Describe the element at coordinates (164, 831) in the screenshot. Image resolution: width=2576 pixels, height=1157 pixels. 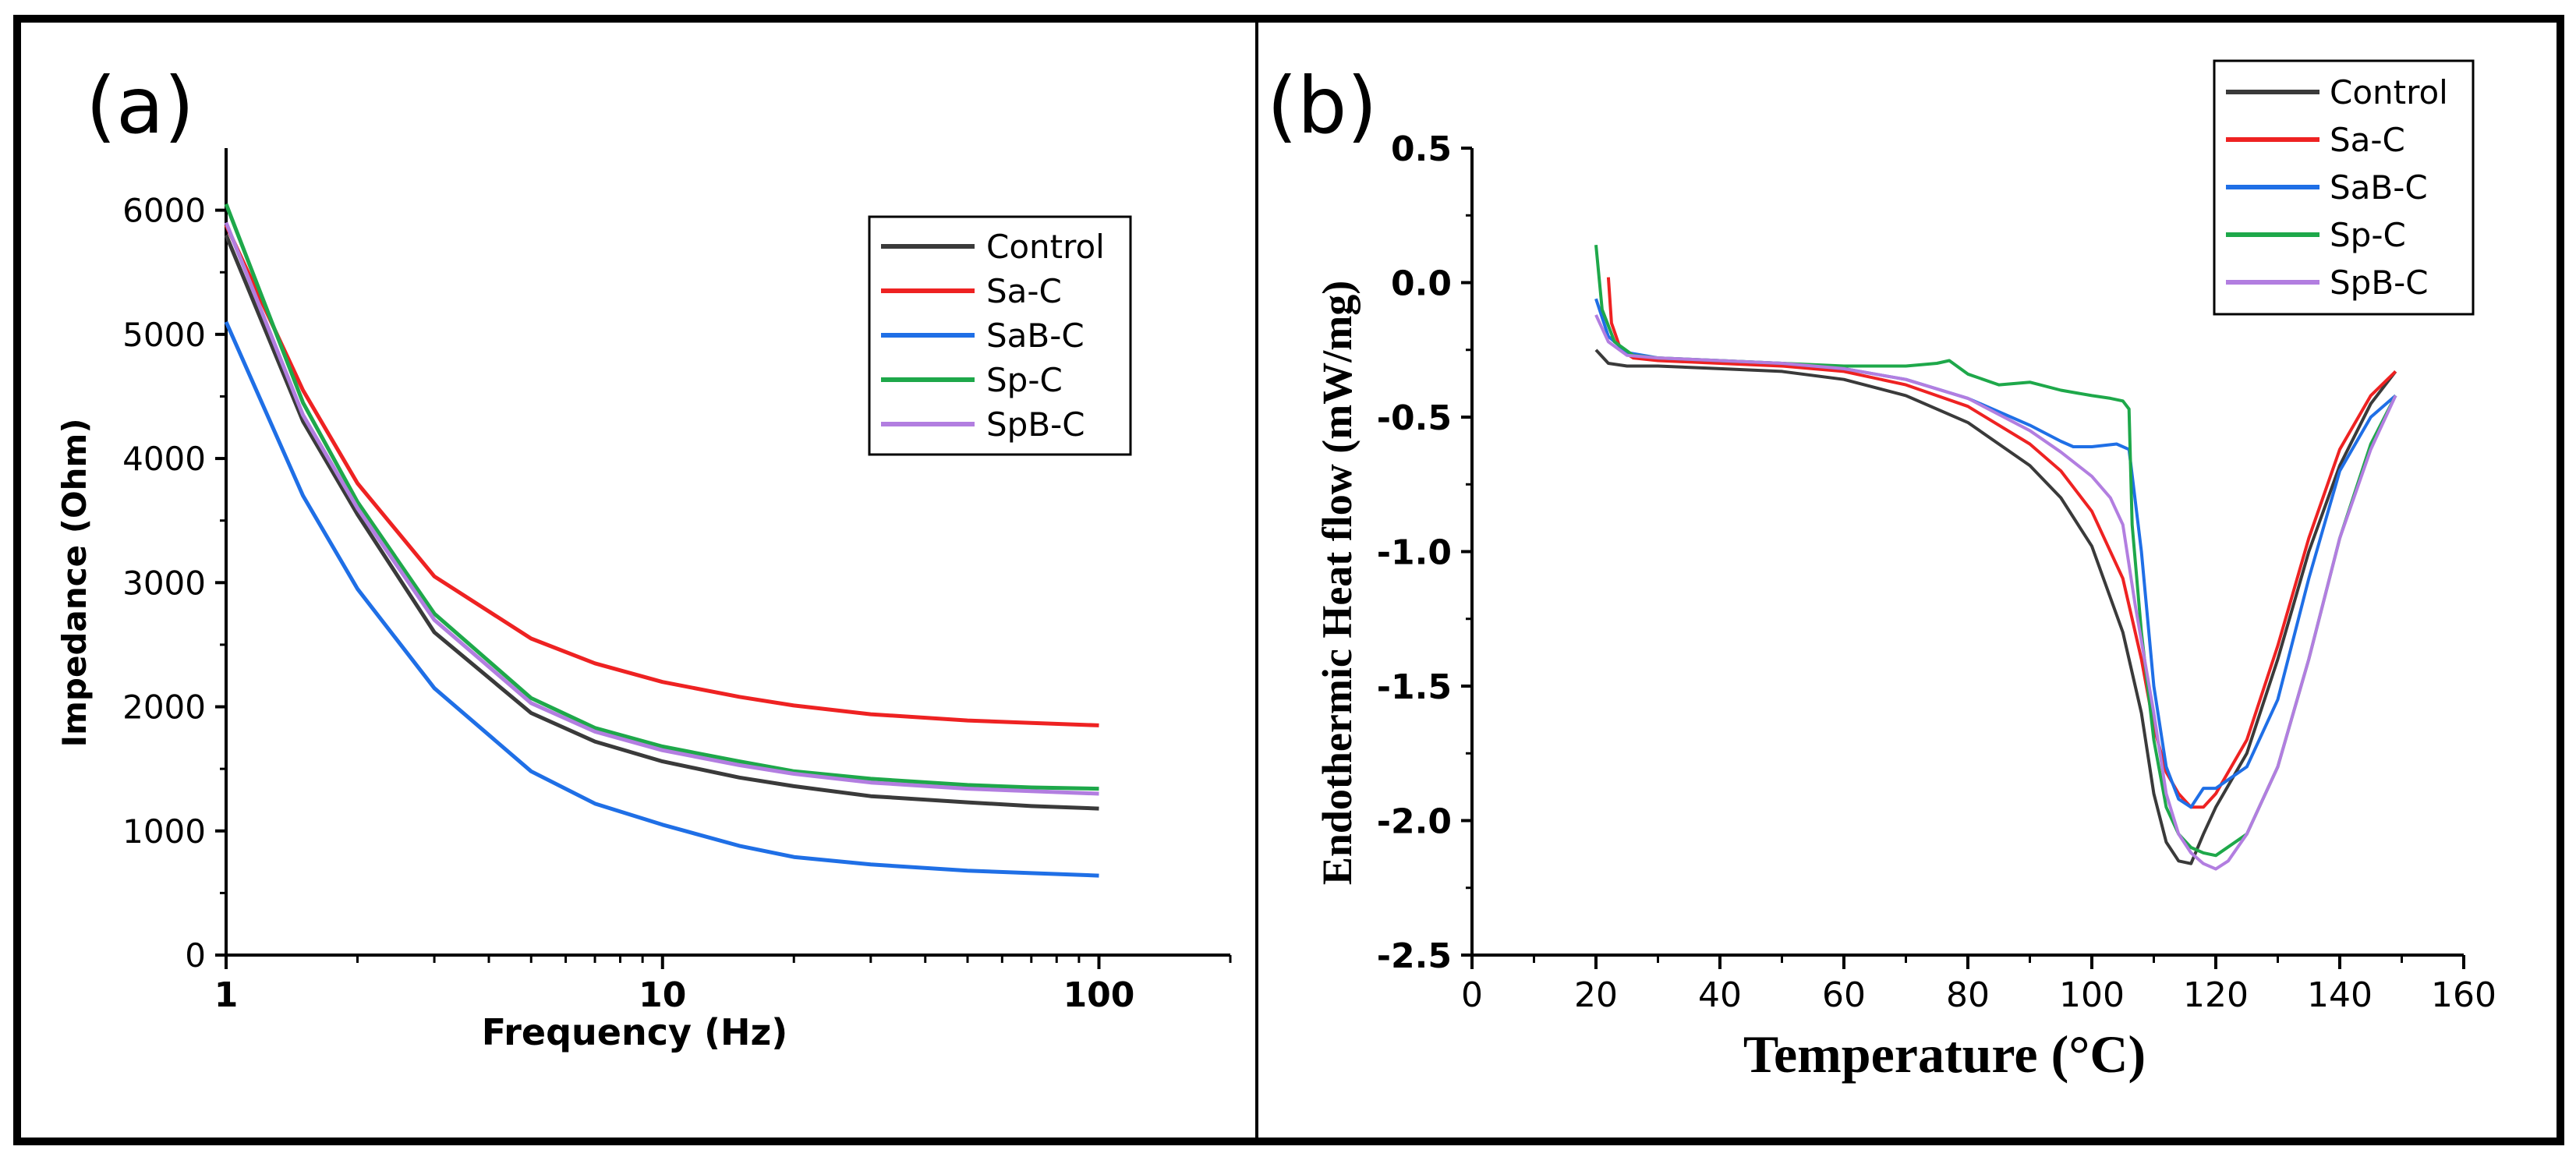
I see `y-tick-label: 1000` at that location.